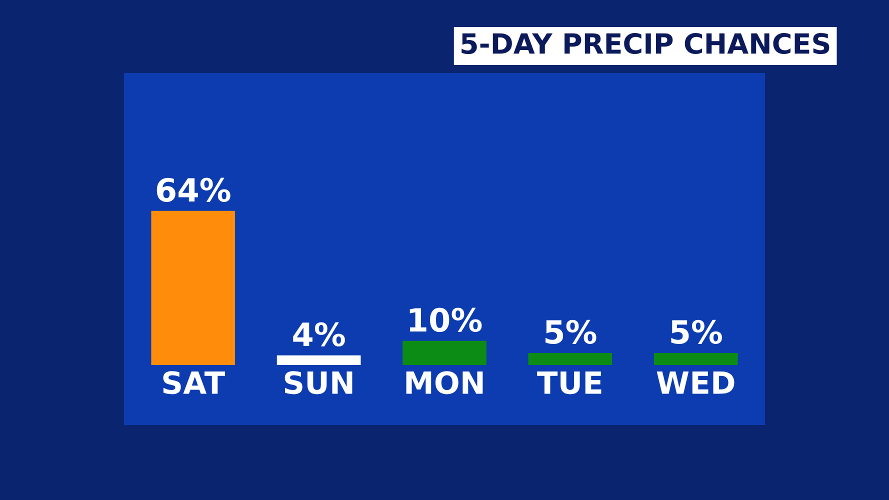  Describe the element at coordinates (695, 382) in the screenshot. I see `x-tick-label: WED` at that location.